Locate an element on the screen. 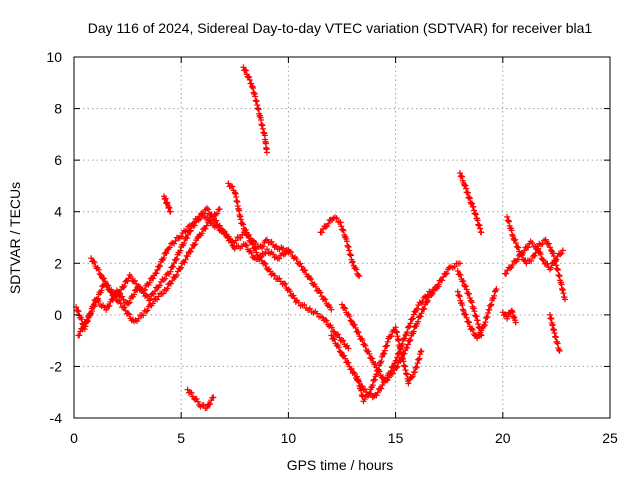 The height and width of the screenshot is (480, 640). series-arc-a is located at coordinates (182, 271).